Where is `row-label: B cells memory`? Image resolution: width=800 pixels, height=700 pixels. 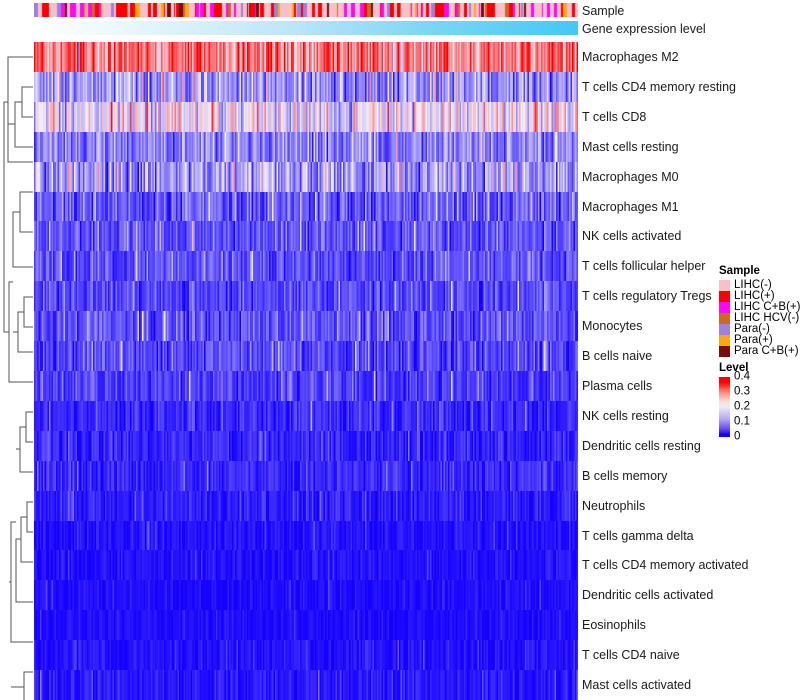 row-label: B cells memory is located at coordinates (625, 475).